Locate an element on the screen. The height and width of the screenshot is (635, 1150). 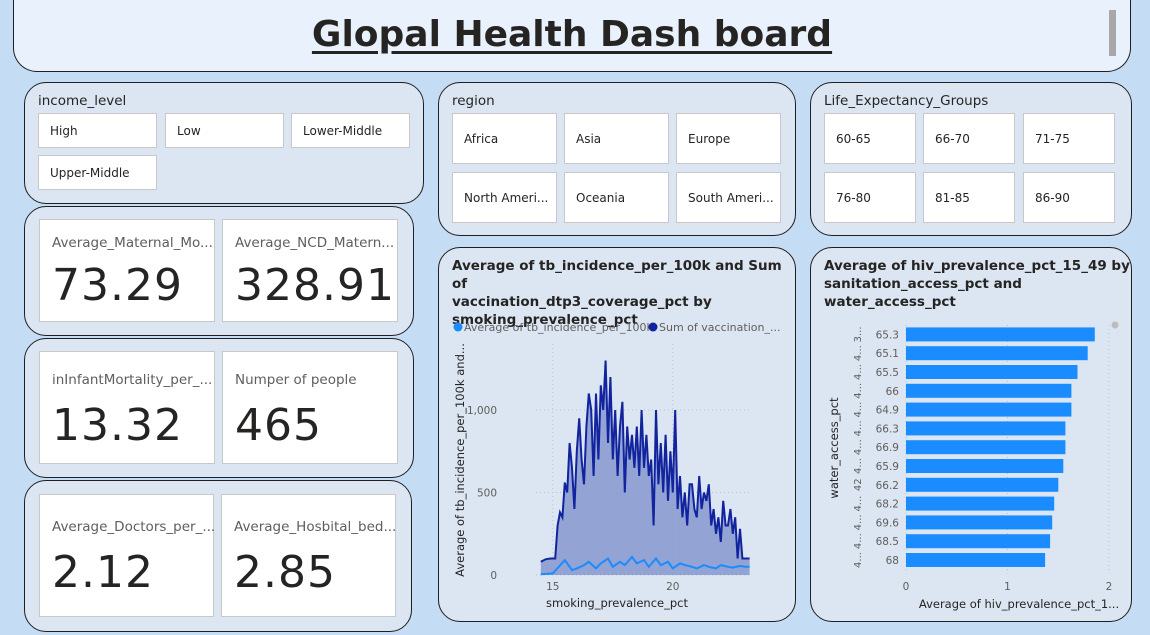
y-tick-label: 0 is located at coordinates (493, 576).